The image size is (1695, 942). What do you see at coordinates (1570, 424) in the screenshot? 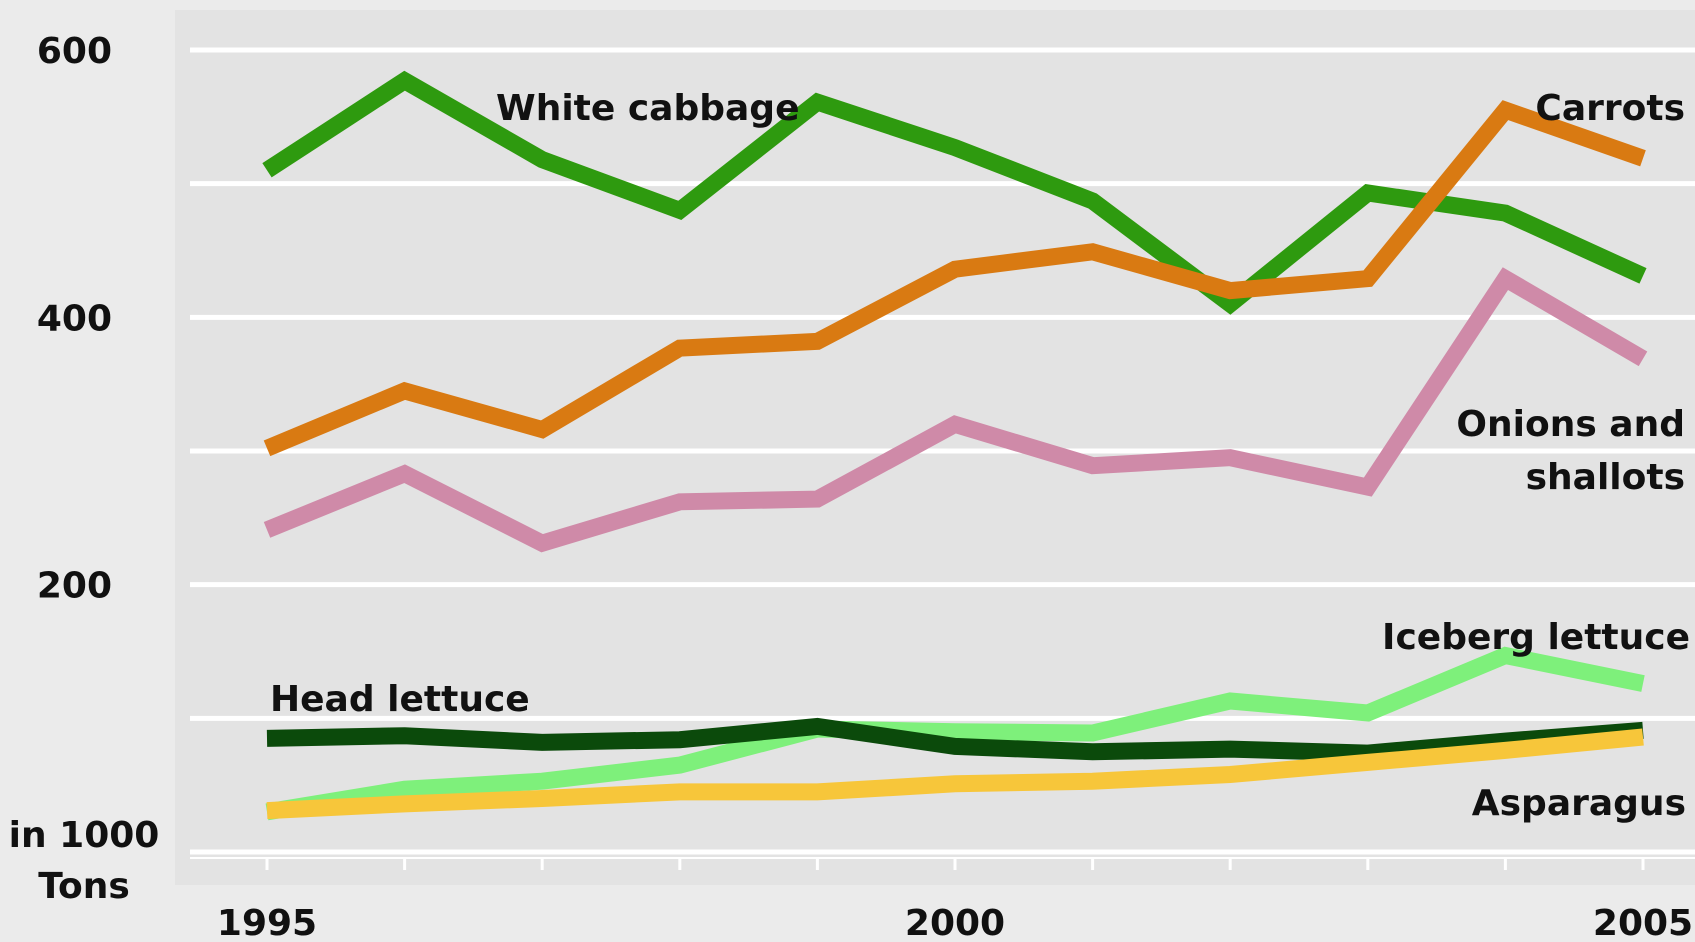
I see `onions-label-line1: Onions and` at bounding box center [1570, 424].